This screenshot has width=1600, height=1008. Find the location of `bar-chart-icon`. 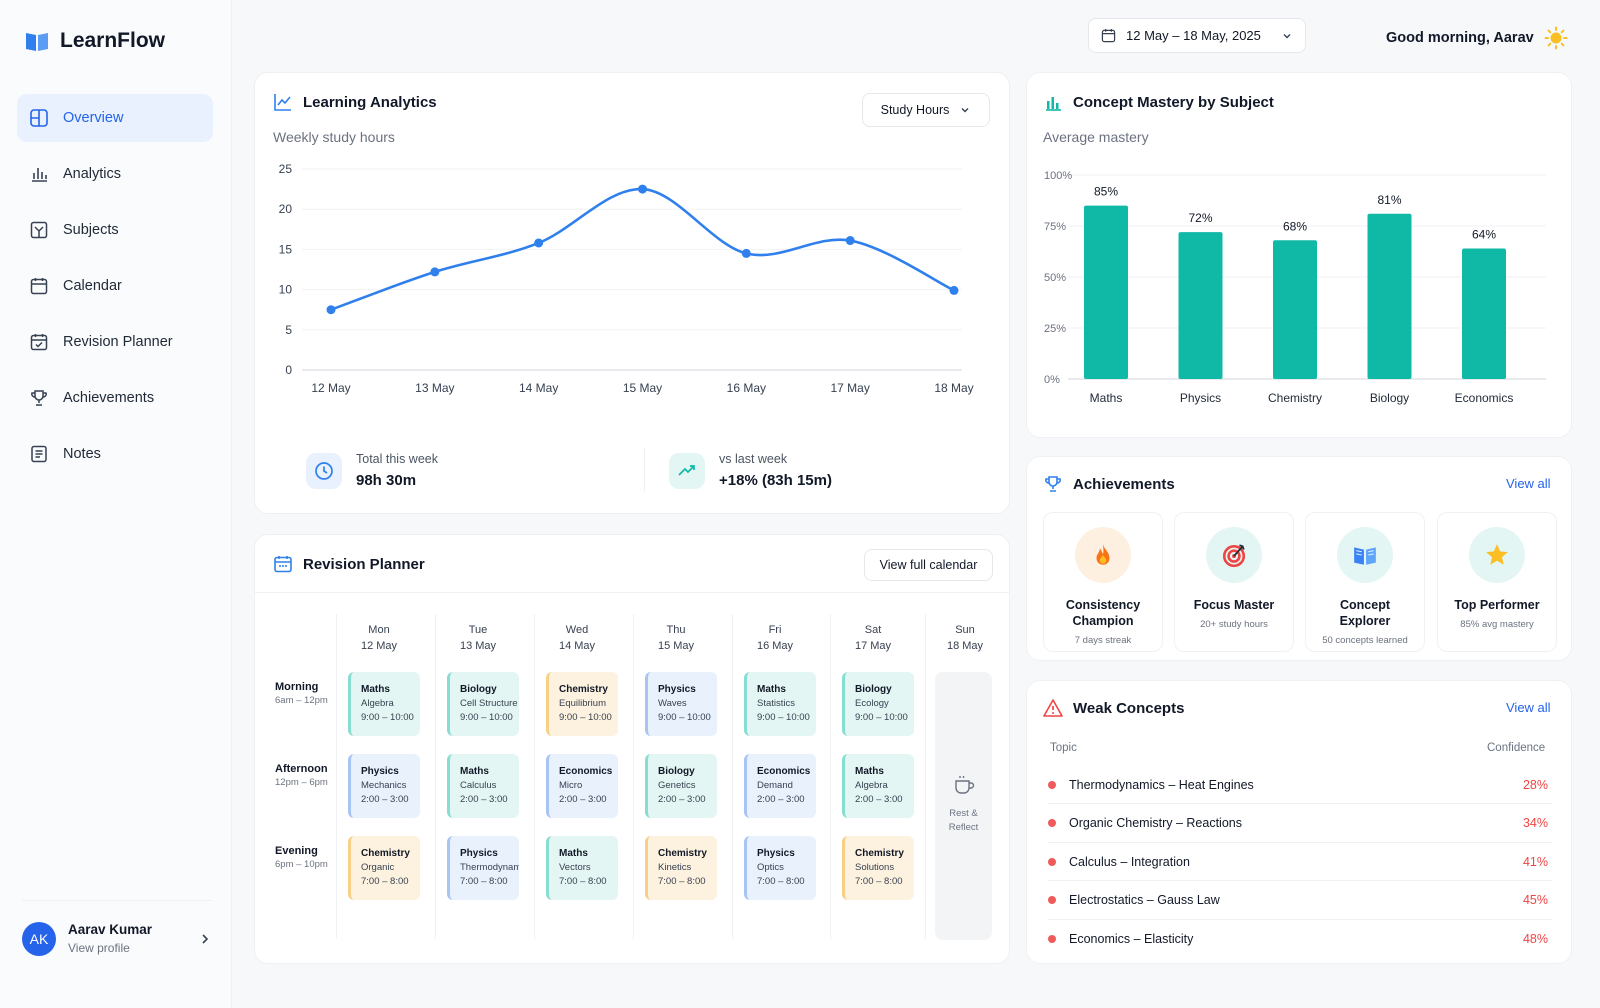

bar-chart-icon is located at coordinates (1053, 104).